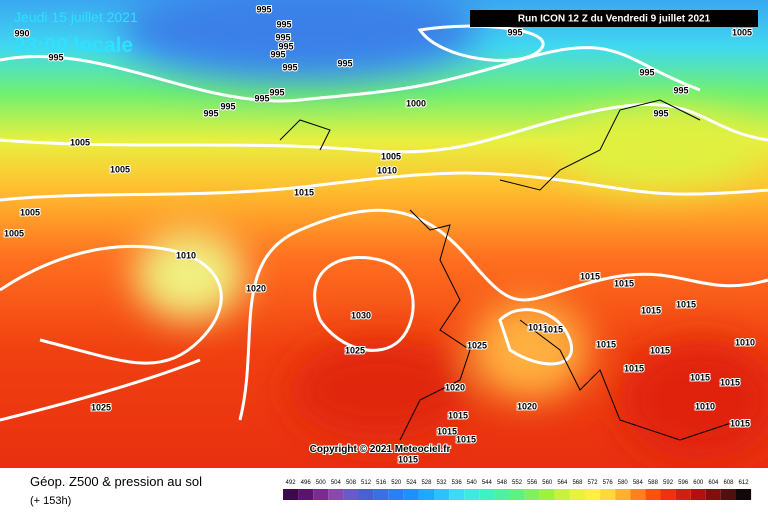  I want to click on legend-value: 520, so click(396, 483).